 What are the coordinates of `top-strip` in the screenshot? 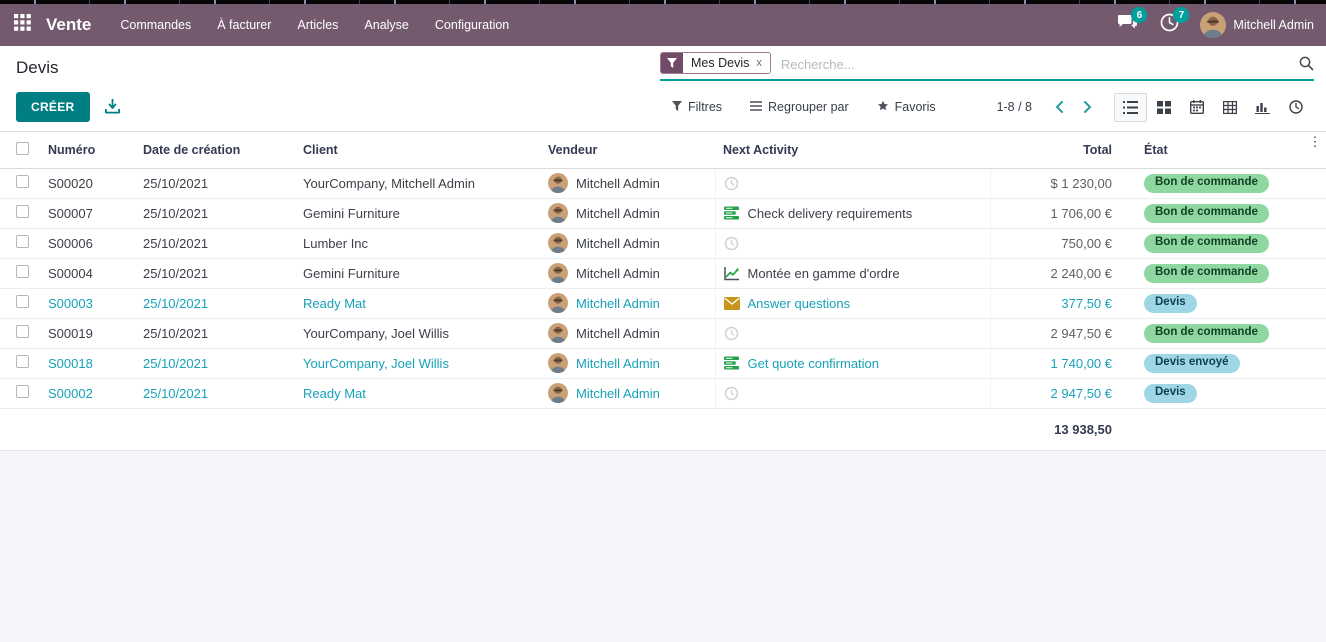 It's located at (663, 2).